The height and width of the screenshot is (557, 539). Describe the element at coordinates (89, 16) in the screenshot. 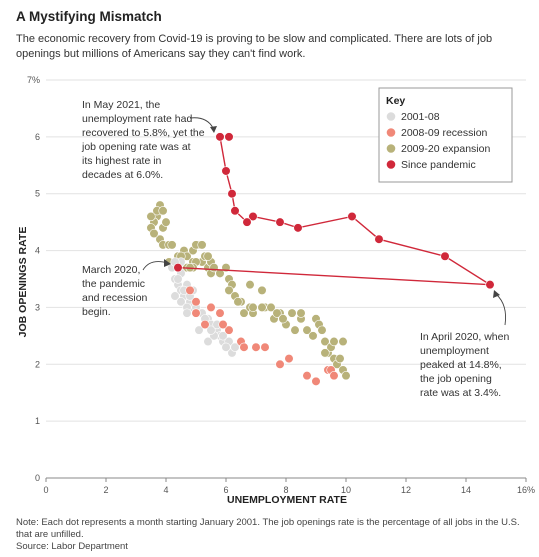

I see `chart-title: A Mystifying Mismatch` at that location.